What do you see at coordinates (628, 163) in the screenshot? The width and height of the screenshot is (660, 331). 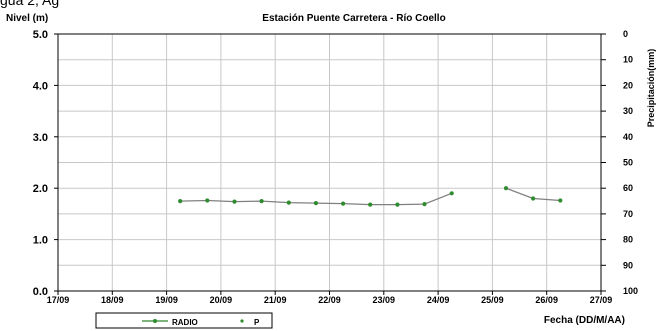 I see `y2-tick-label: 50` at bounding box center [628, 163].